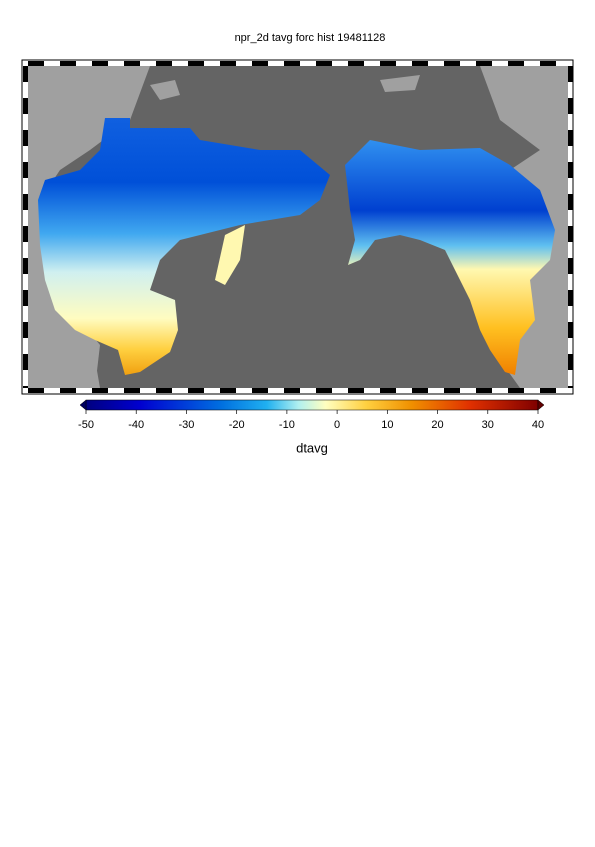 This screenshot has height=847, width=595. Describe the element at coordinates (437, 425) in the screenshot. I see `colorbar-tick-label: 20` at that location.